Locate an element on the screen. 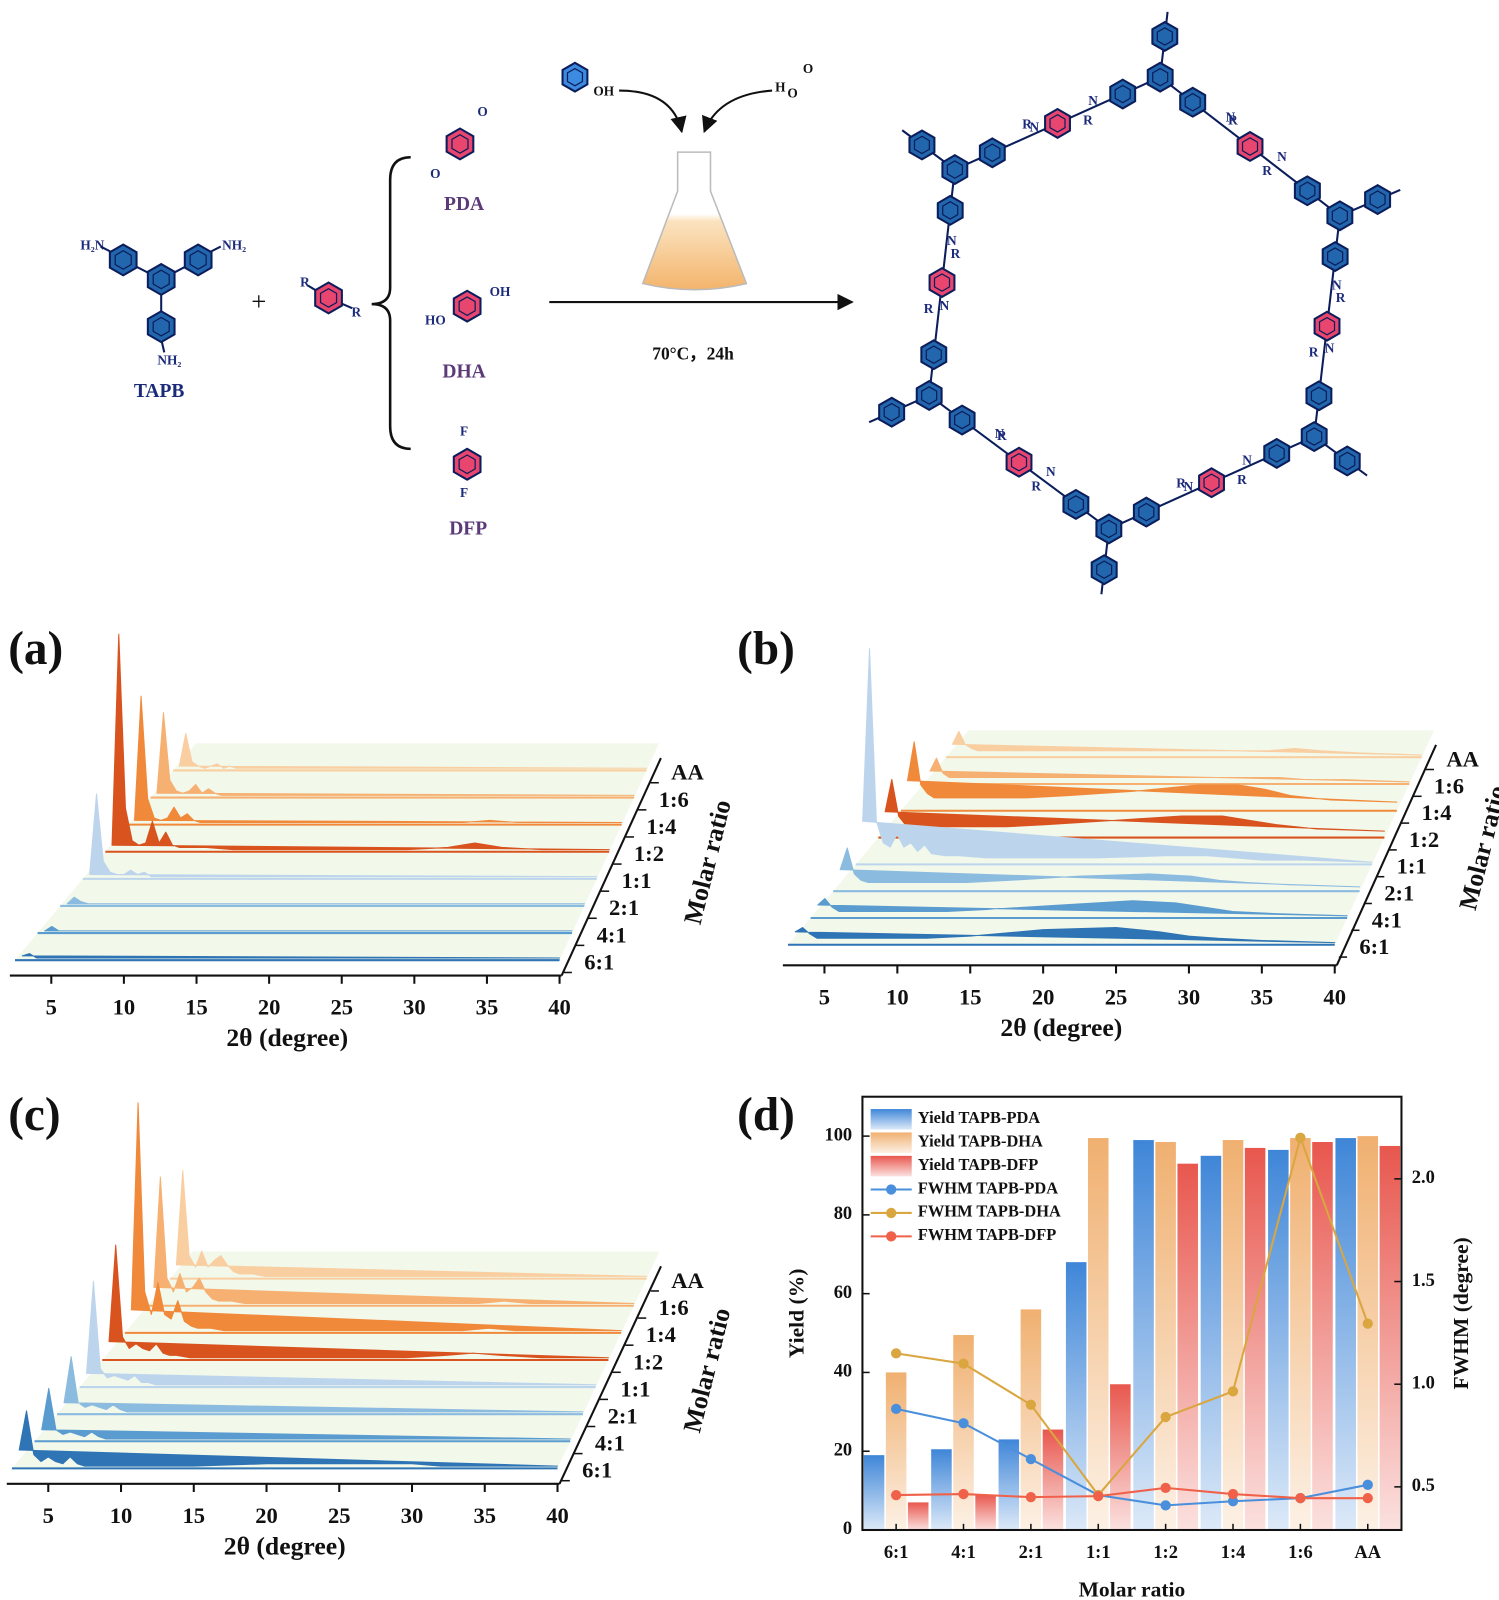 This screenshot has height=1600, width=1499. legend-label: Yield TAPB-PDA is located at coordinates (979, 1117).